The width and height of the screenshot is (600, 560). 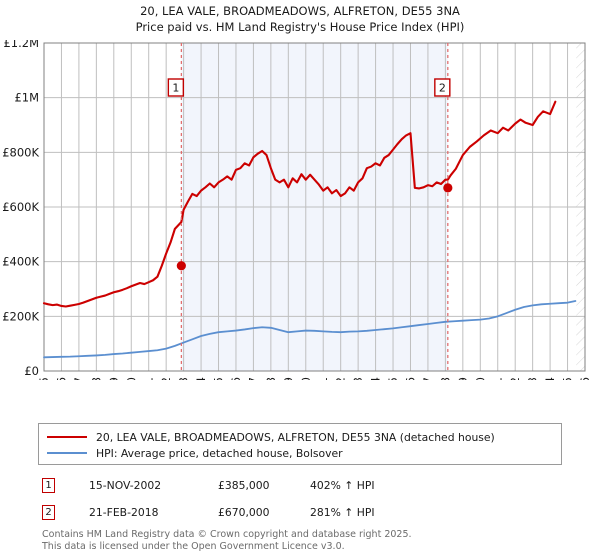 What do you see at coordinates (568, 378) in the screenshot?
I see `x-axis-tick-label: 2025` at bounding box center [568, 378].